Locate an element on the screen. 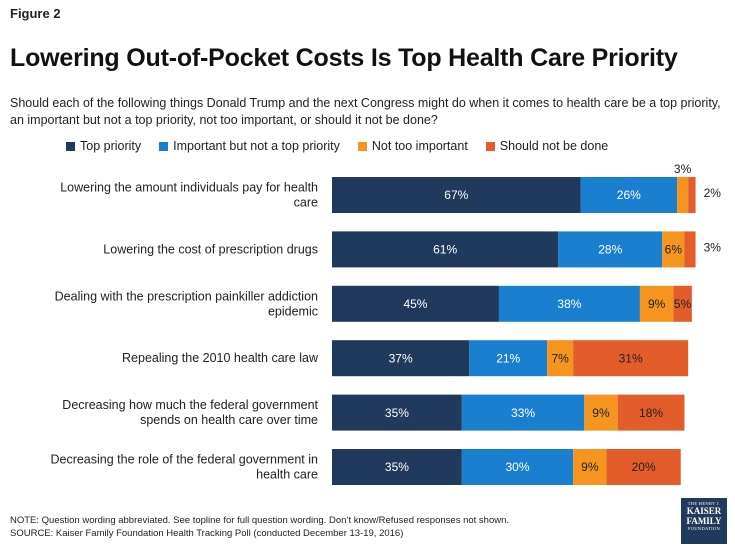 This screenshot has height=551, width=735. data-label: 31% is located at coordinates (631, 358).